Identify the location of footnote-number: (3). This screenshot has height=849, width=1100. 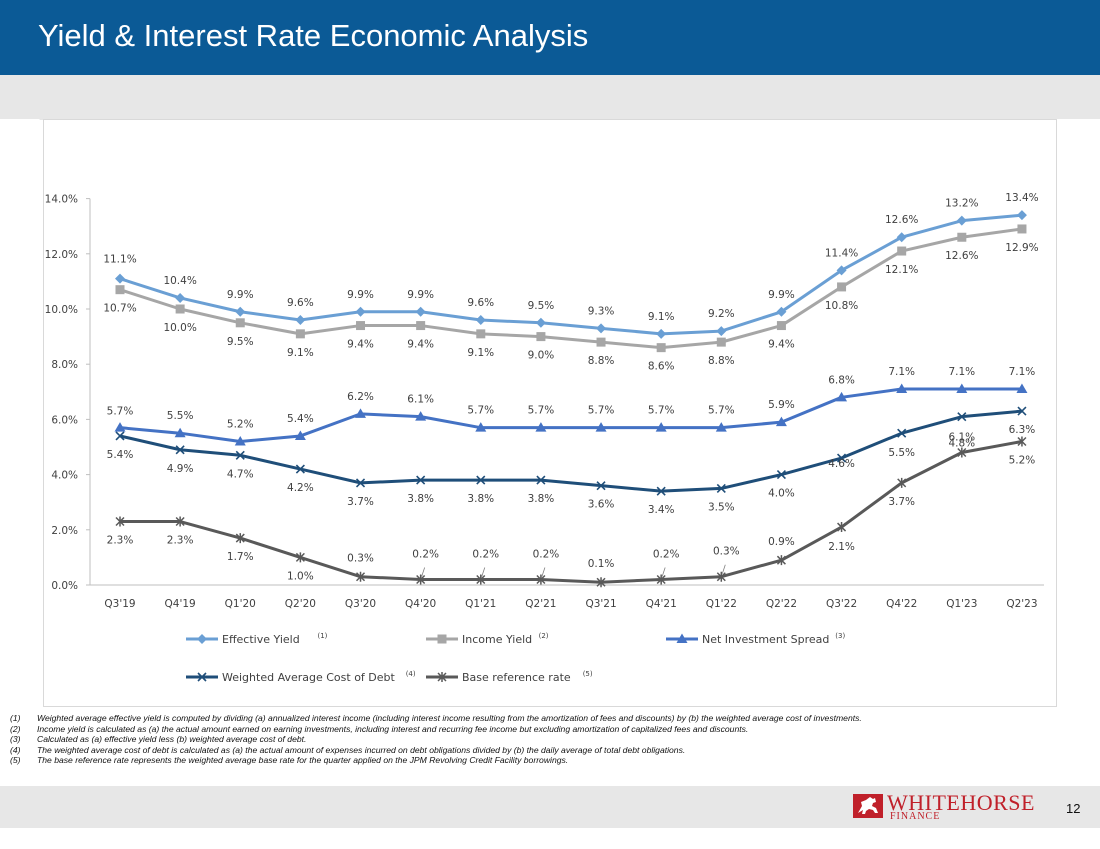
(15, 739).